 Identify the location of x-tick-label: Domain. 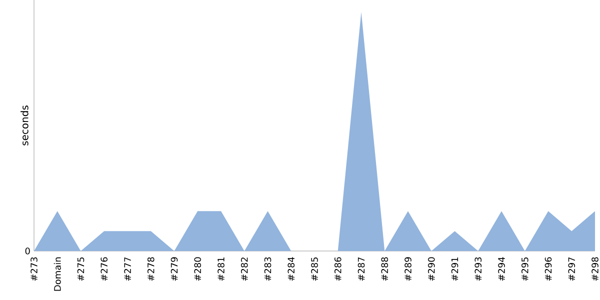
(57, 274).